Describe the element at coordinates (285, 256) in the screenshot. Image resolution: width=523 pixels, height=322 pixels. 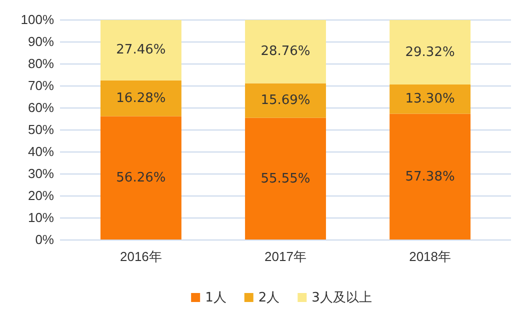
I see `x-tick-label: 2017年` at that location.